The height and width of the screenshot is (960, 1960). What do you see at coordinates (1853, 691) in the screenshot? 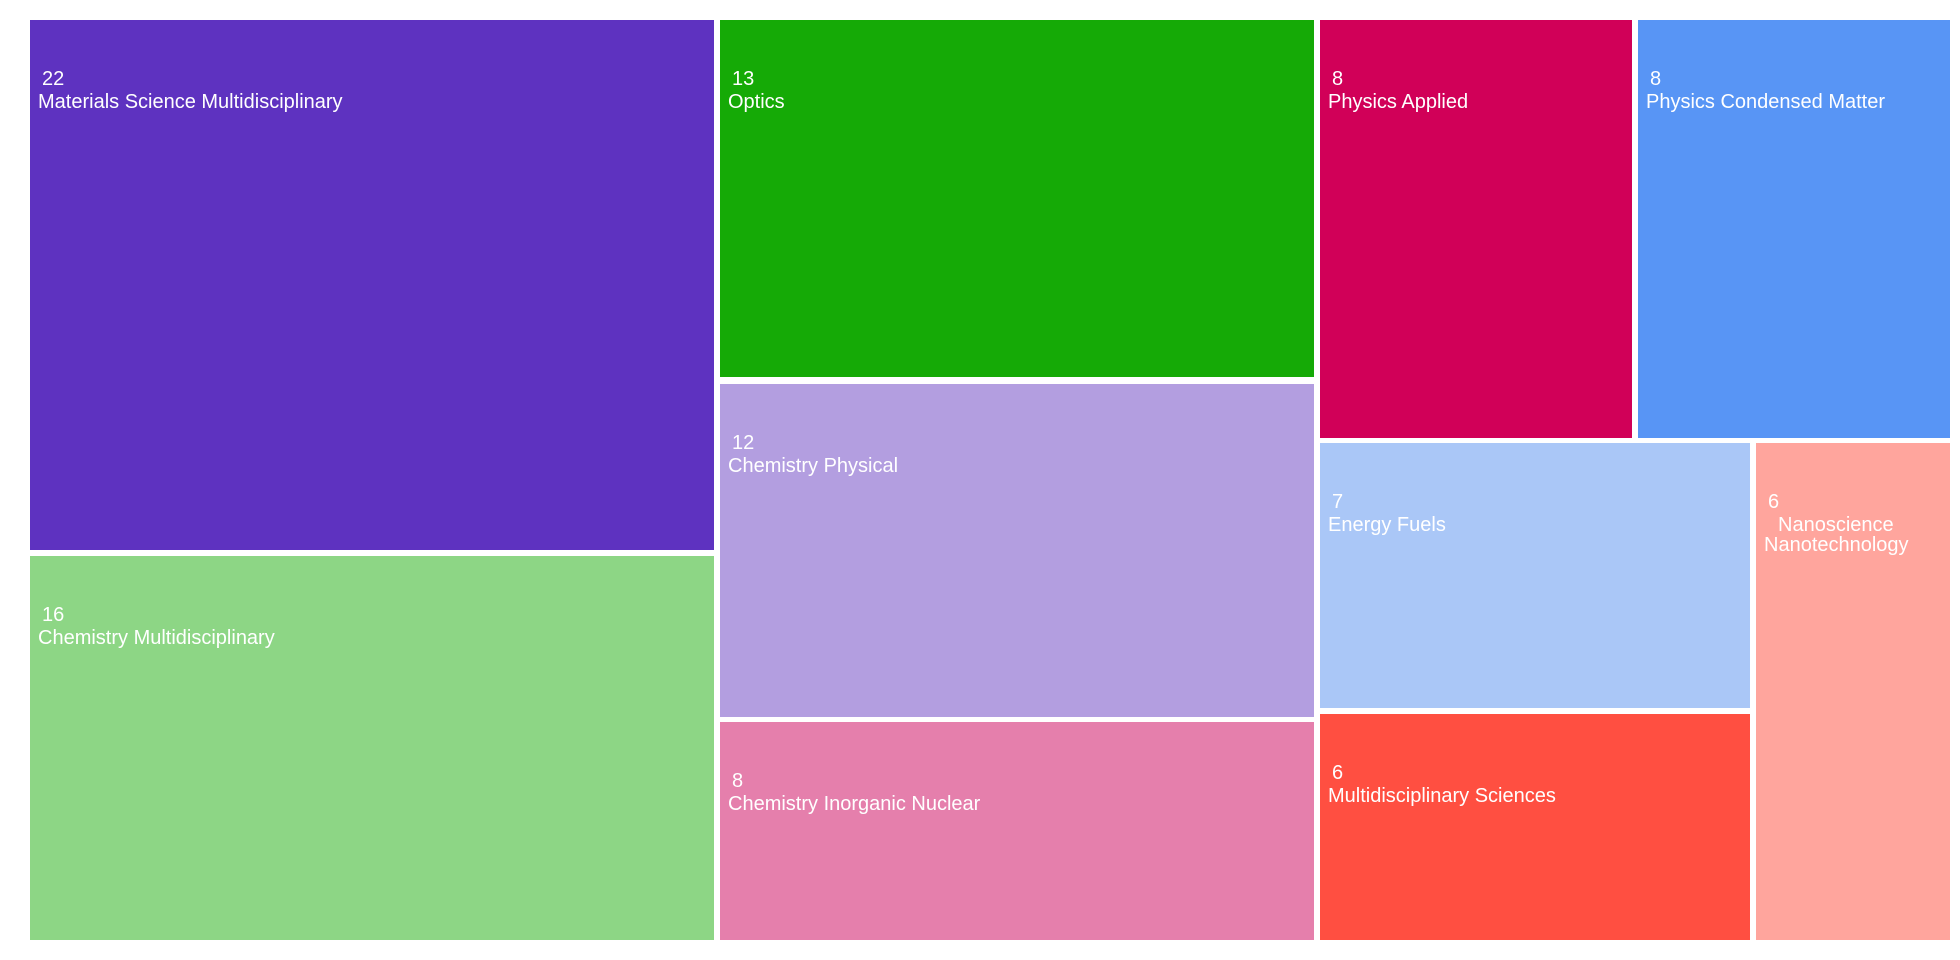
I see `tile-rect-nanoscience-nanotechnology` at bounding box center [1853, 691].